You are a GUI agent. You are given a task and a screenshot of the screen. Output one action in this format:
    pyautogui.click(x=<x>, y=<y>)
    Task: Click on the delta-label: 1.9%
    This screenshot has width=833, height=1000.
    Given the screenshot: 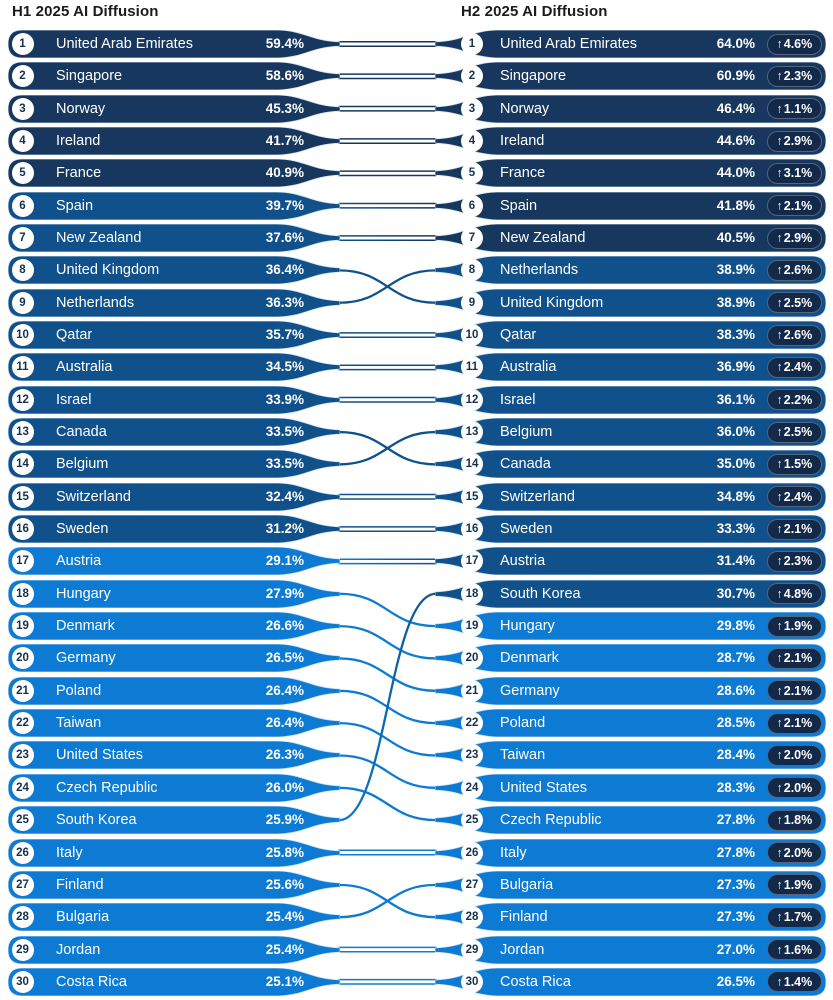 What is the action you would take?
    pyautogui.click(x=798, y=884)
    